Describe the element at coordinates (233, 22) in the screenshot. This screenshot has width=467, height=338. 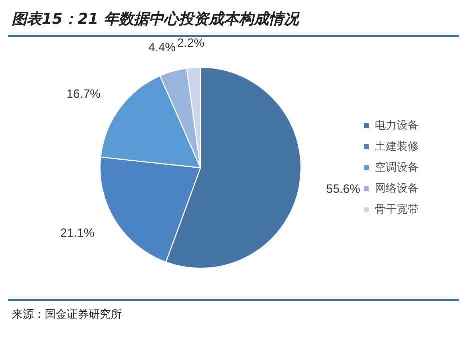
I see `chart-title: 图表15：21 年数据中心投资成本构成情况` at that location.